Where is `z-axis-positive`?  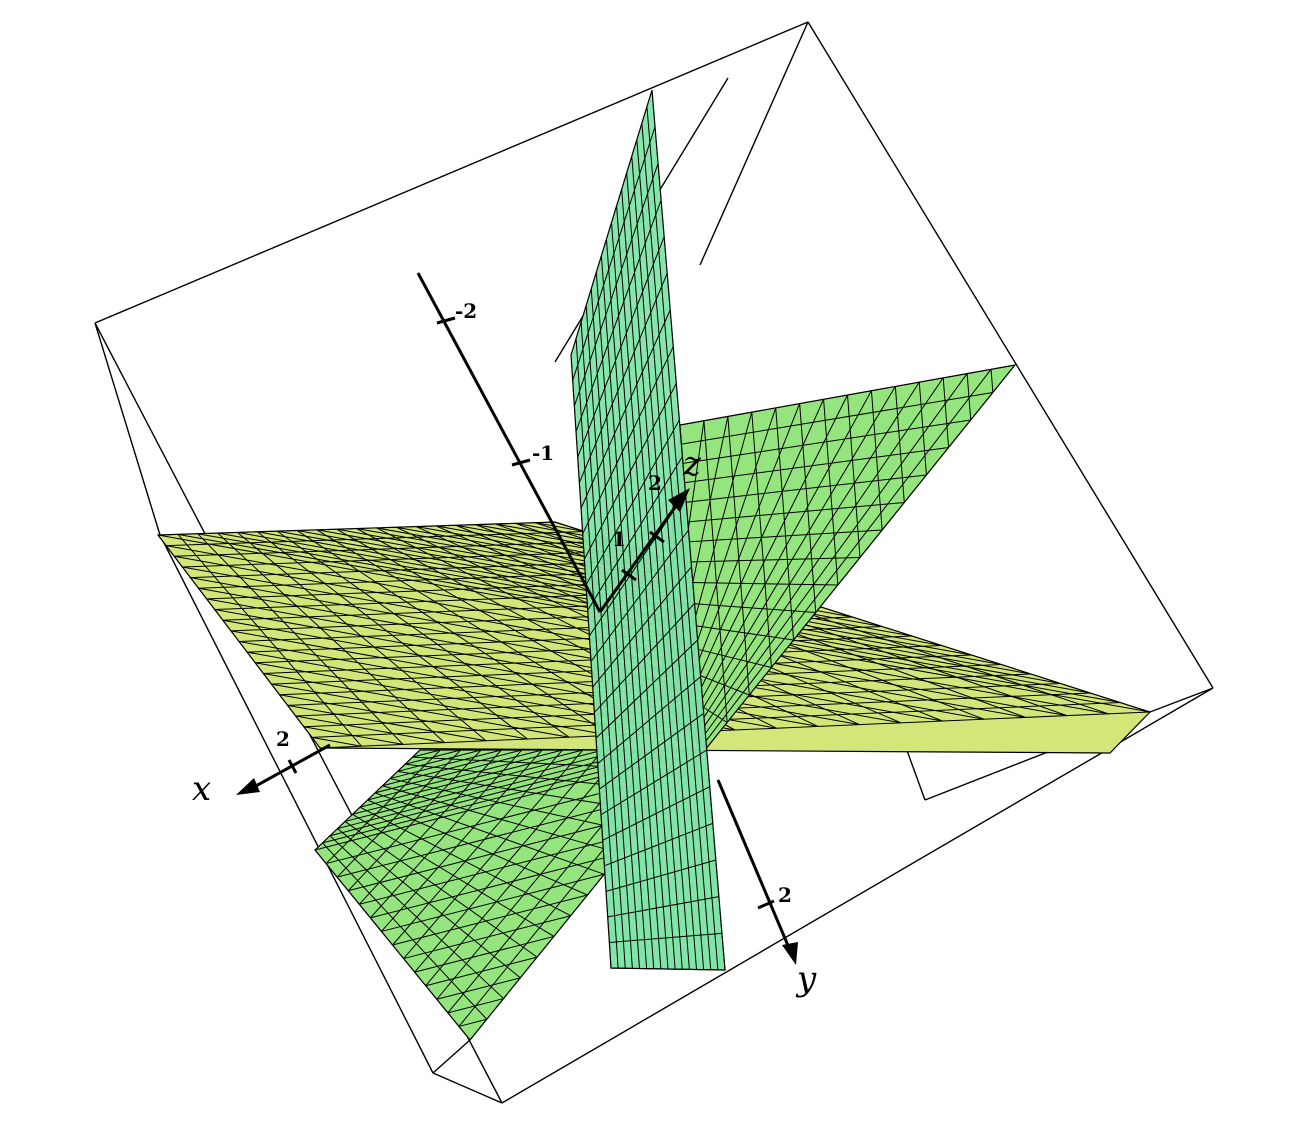
z-axis-positive is located at coordinates (641, 554).